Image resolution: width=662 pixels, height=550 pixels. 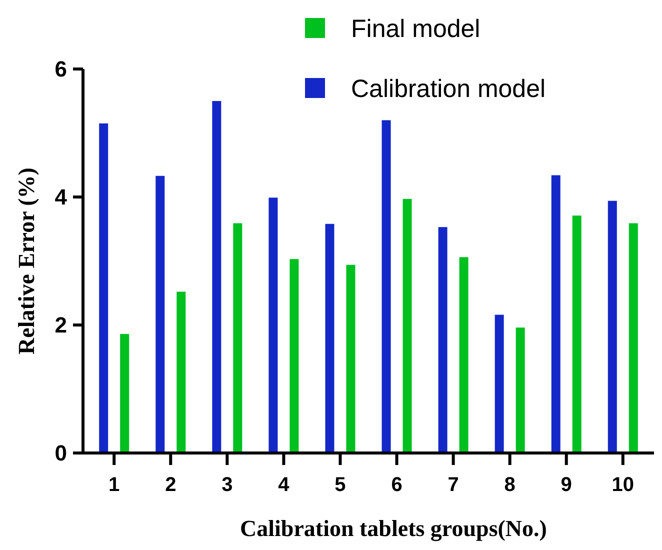 I want to click on y-tick-label: 2, so click(x=60, y=325).